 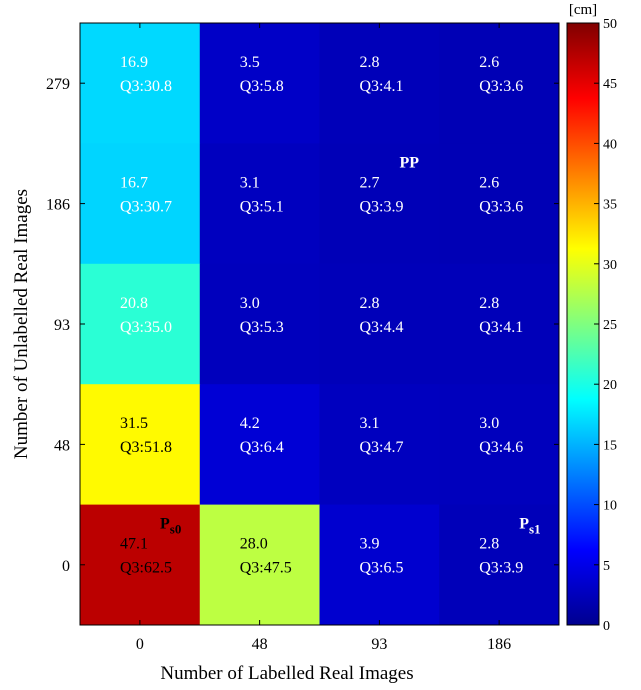 What do you see at coordinates (134, 182) in the screenshot?
I see `cell-value-label: 16.7` at bounding box center [134, 182].